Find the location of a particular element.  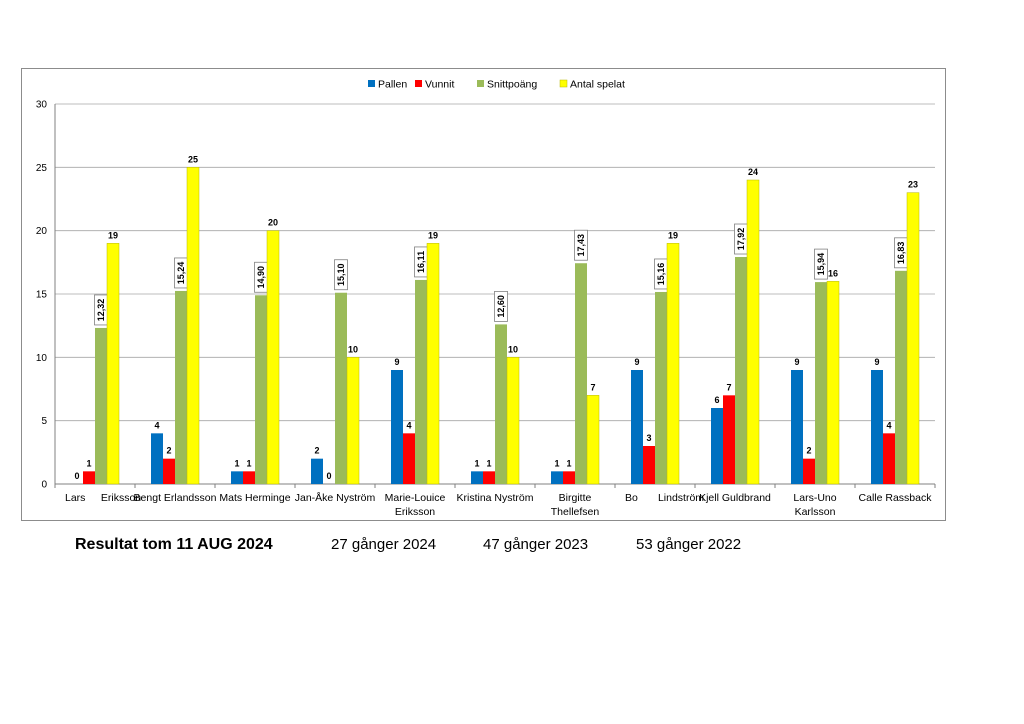

svg-text: 16,11 is located at coordinates (421, 262).